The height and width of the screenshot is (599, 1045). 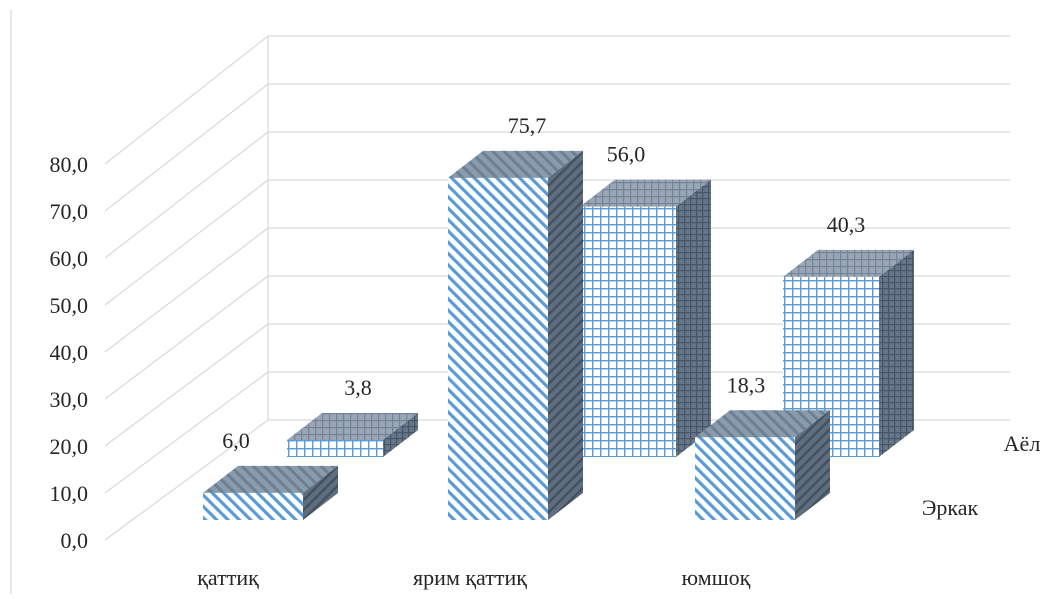 What do you see at coordinates (1022, 443) in the screenshot?
I see `series-label-aeol: Аёл` at bounding box center [1022, 443].